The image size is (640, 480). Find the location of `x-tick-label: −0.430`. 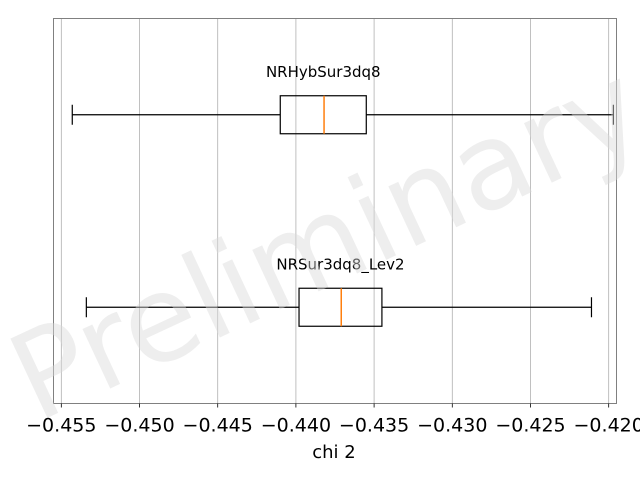

x-tick-label: −0.430 is located at coordinates (452, 426).